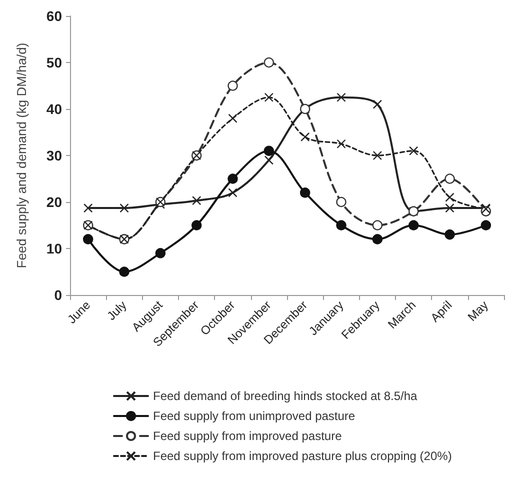  What do you see at coordinates (54, 62) in the screenshot?
I see `y-tick-label: 50` at bounding box center [54, 62].